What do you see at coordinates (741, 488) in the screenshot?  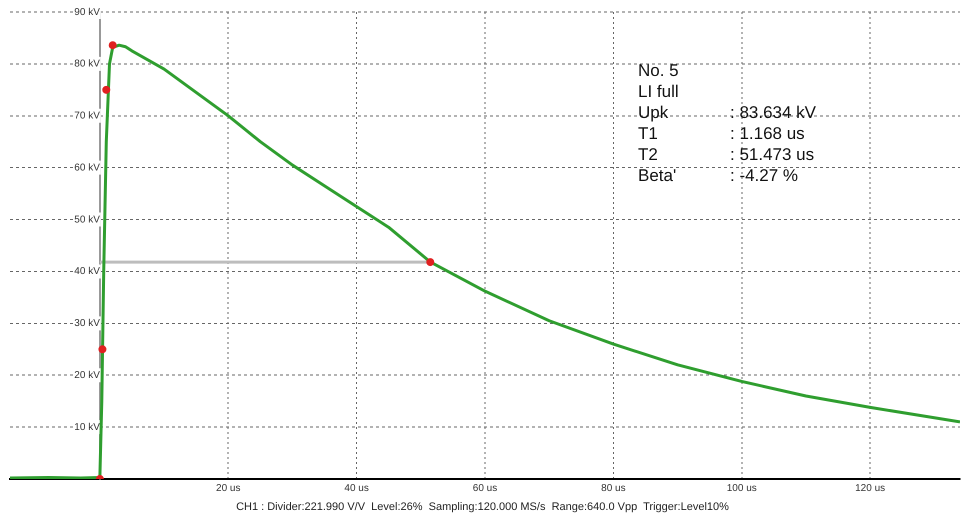 I see `x-tick-label: 100 us` at bounding box center [741, 488].